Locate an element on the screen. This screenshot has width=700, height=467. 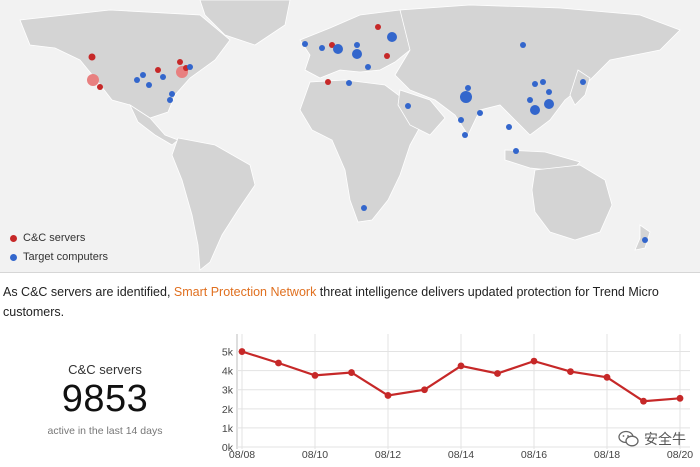
watermark-text: 安全牛 is located at coordinates (665, 439).